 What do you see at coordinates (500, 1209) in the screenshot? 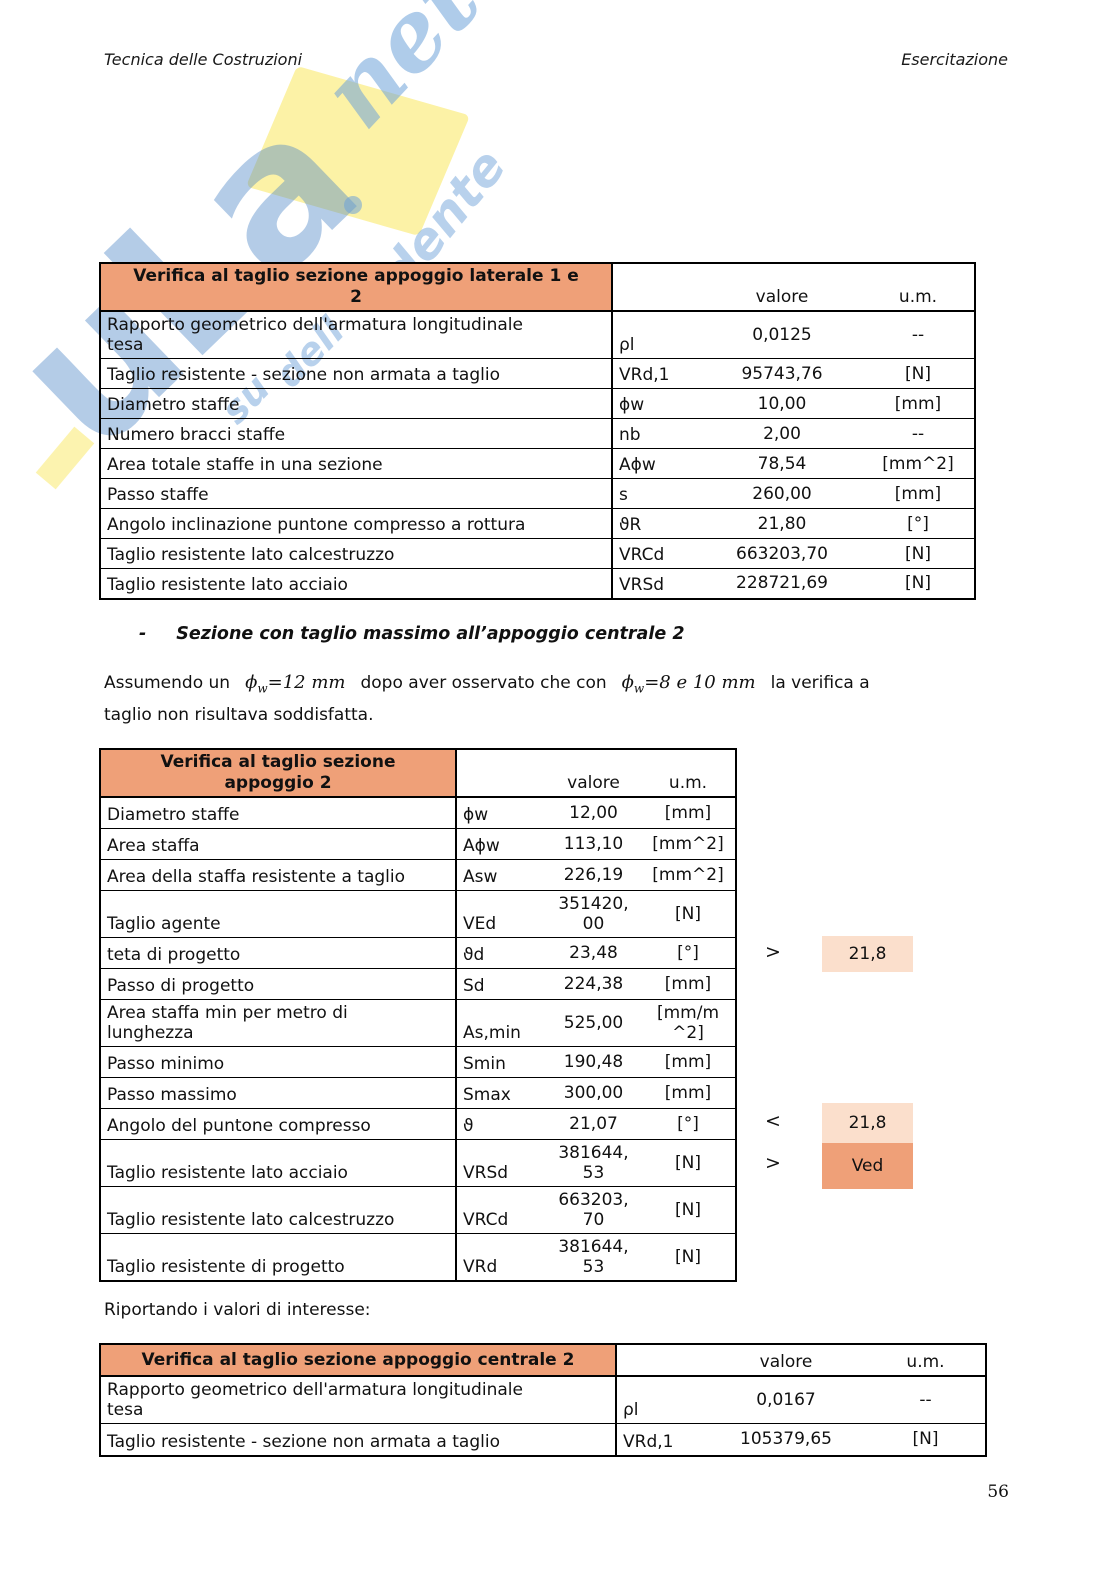
I see `row-symbol: VRCd` at bounding box center [500, 1209].